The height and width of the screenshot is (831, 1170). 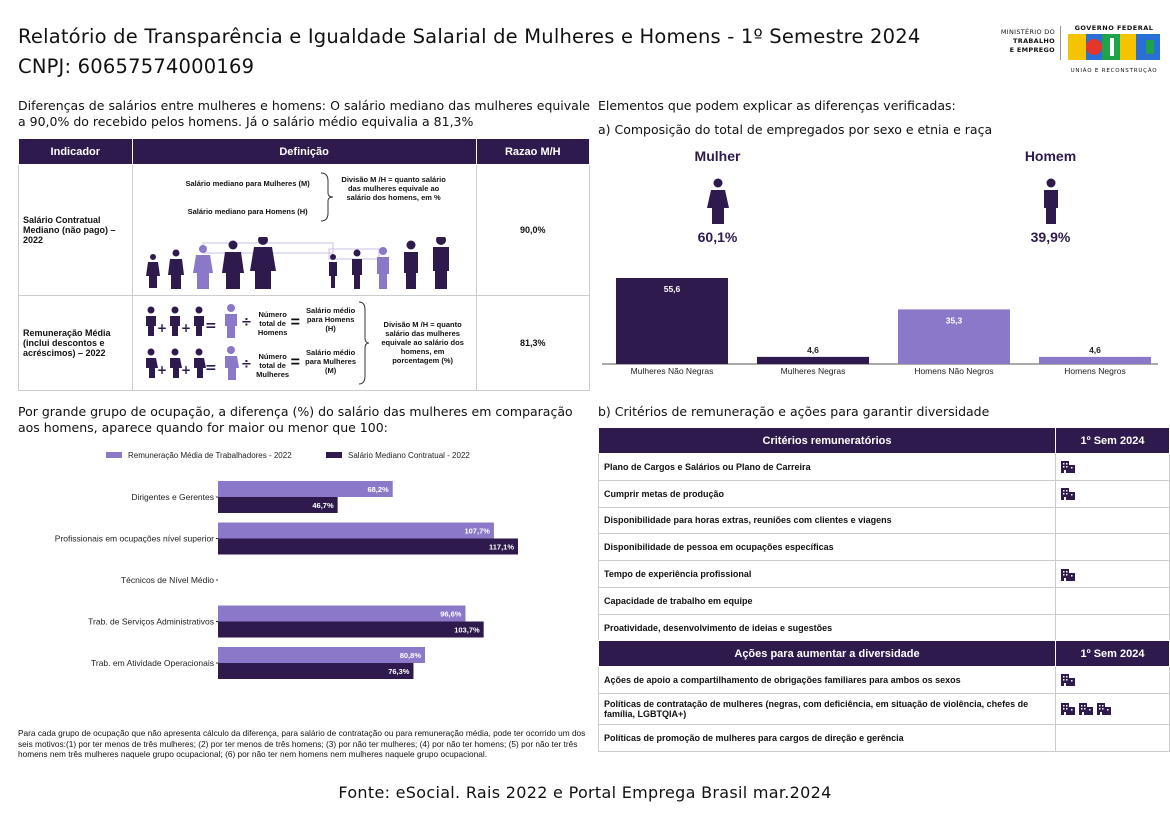 What do you see at coordinates (451, 614) in the screenshot?
I see `bar-value-label: 96,6%` at bounding box center [451, 614].